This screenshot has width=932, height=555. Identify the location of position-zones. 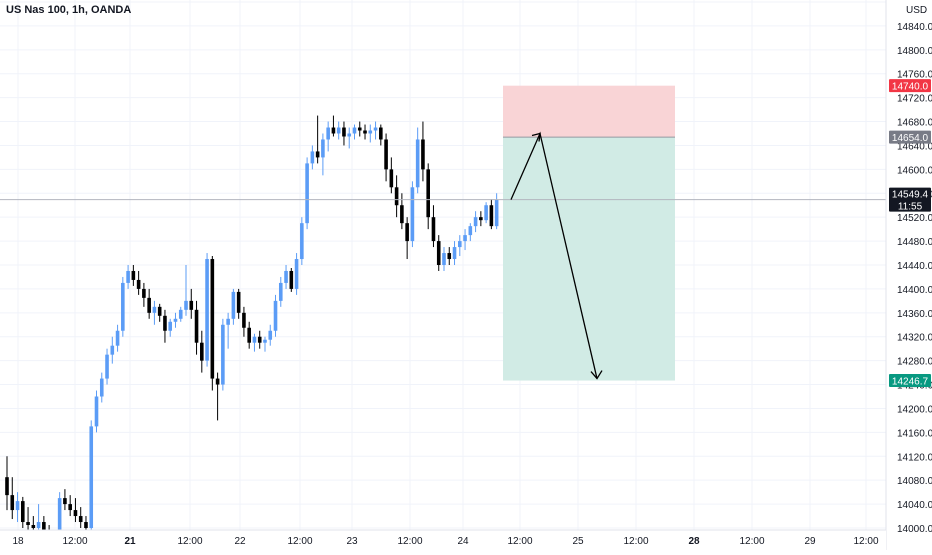
(589, 233).